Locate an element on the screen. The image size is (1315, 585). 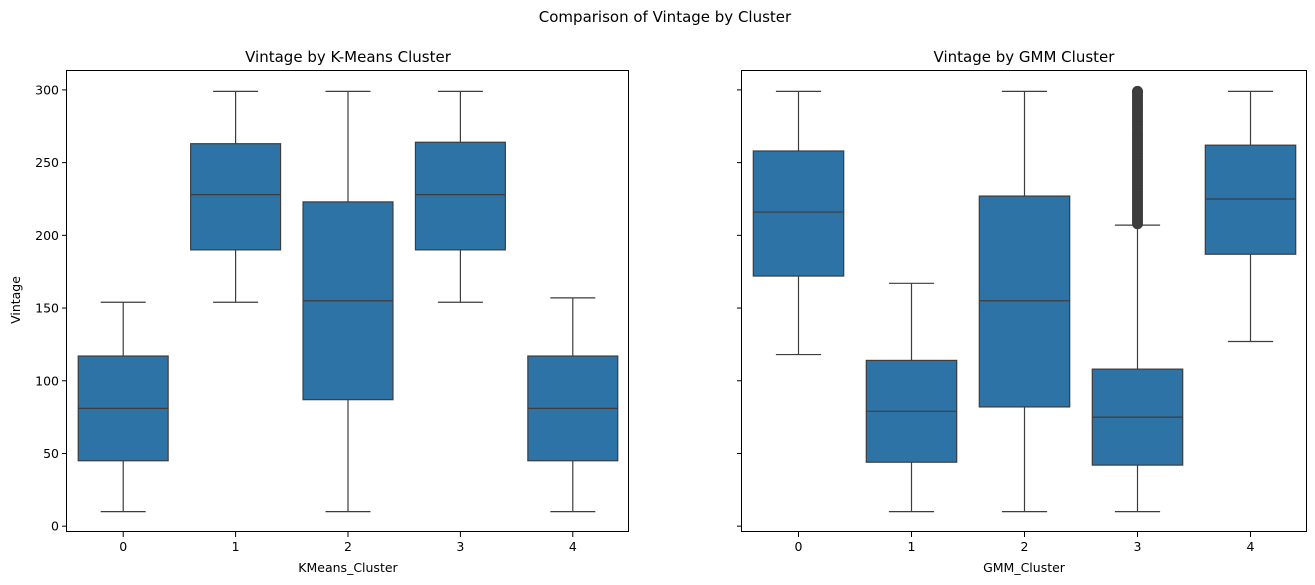
gmm-xtick-label-2: 2 is located at coordinates (1025, 546).